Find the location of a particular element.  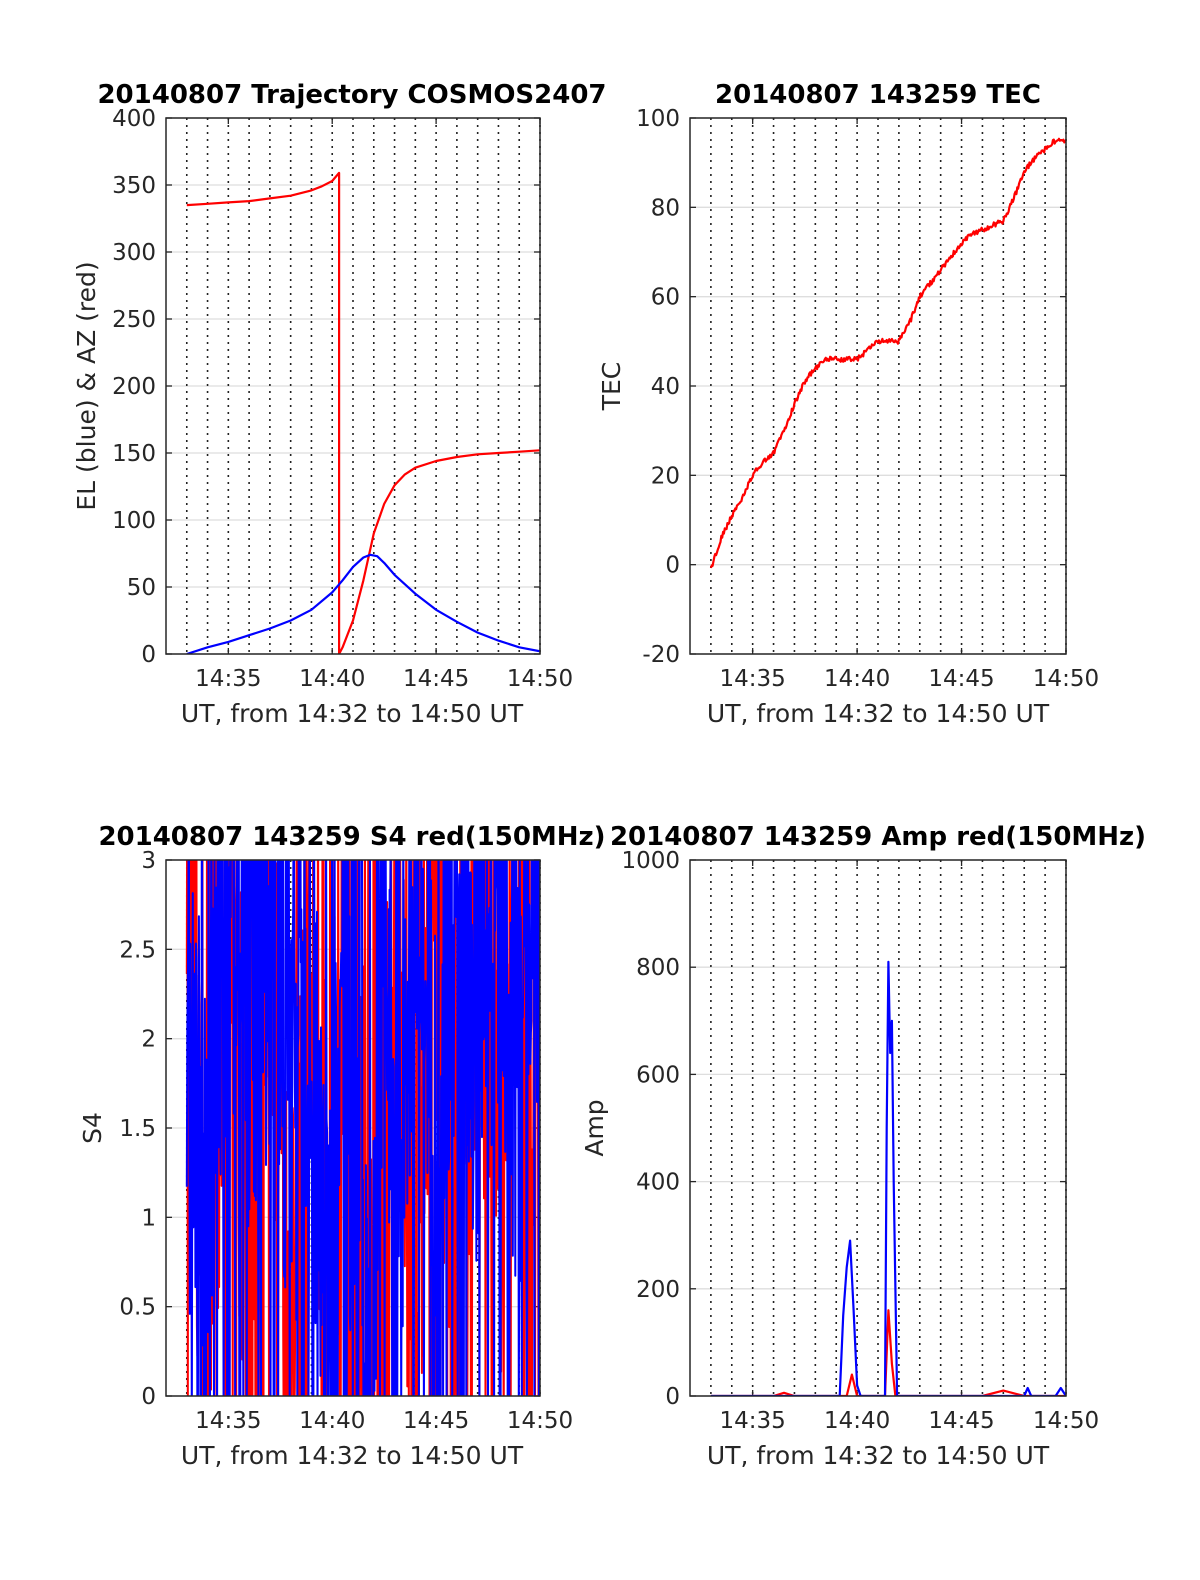

y-tick-label: 350 is located at coordinates (134, 186).